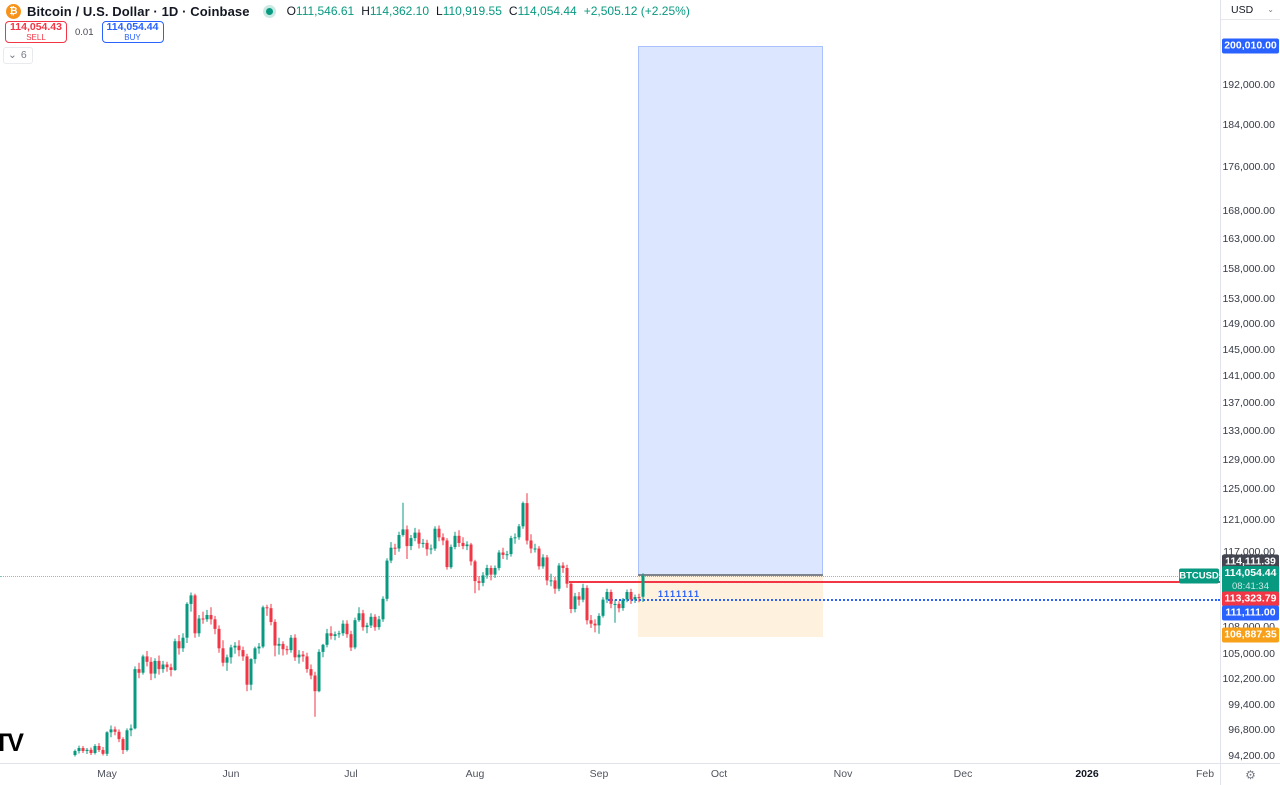 This screenshot has height=785, width=1280. I want to click on buy-label: BUY, so click(132, 37).